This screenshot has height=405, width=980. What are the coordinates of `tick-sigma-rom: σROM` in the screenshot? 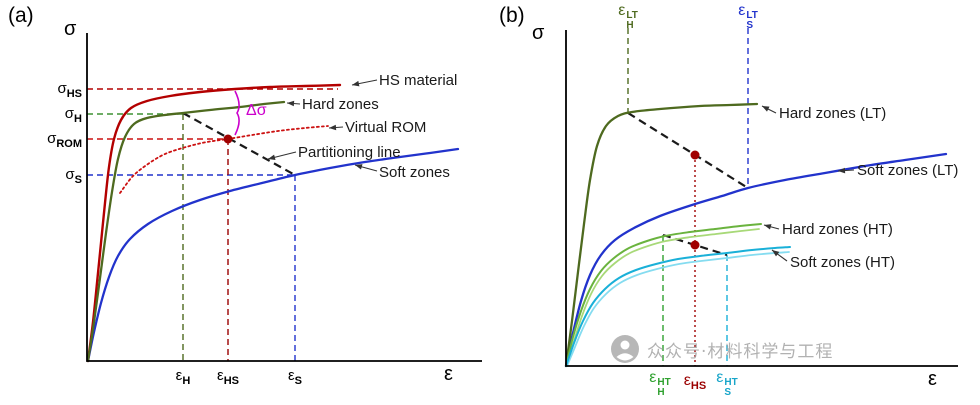 It's located at (48, 141).